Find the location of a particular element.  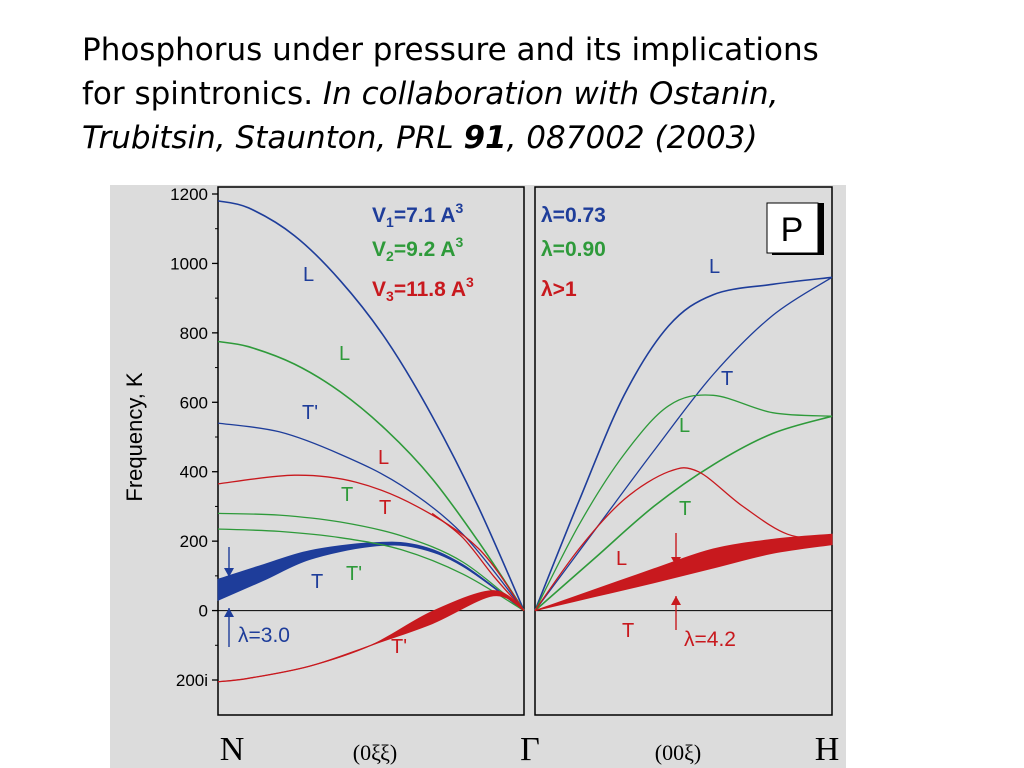

title-line-3-italic-b: , 087002 (2003) is located at coordinates (632, 138).